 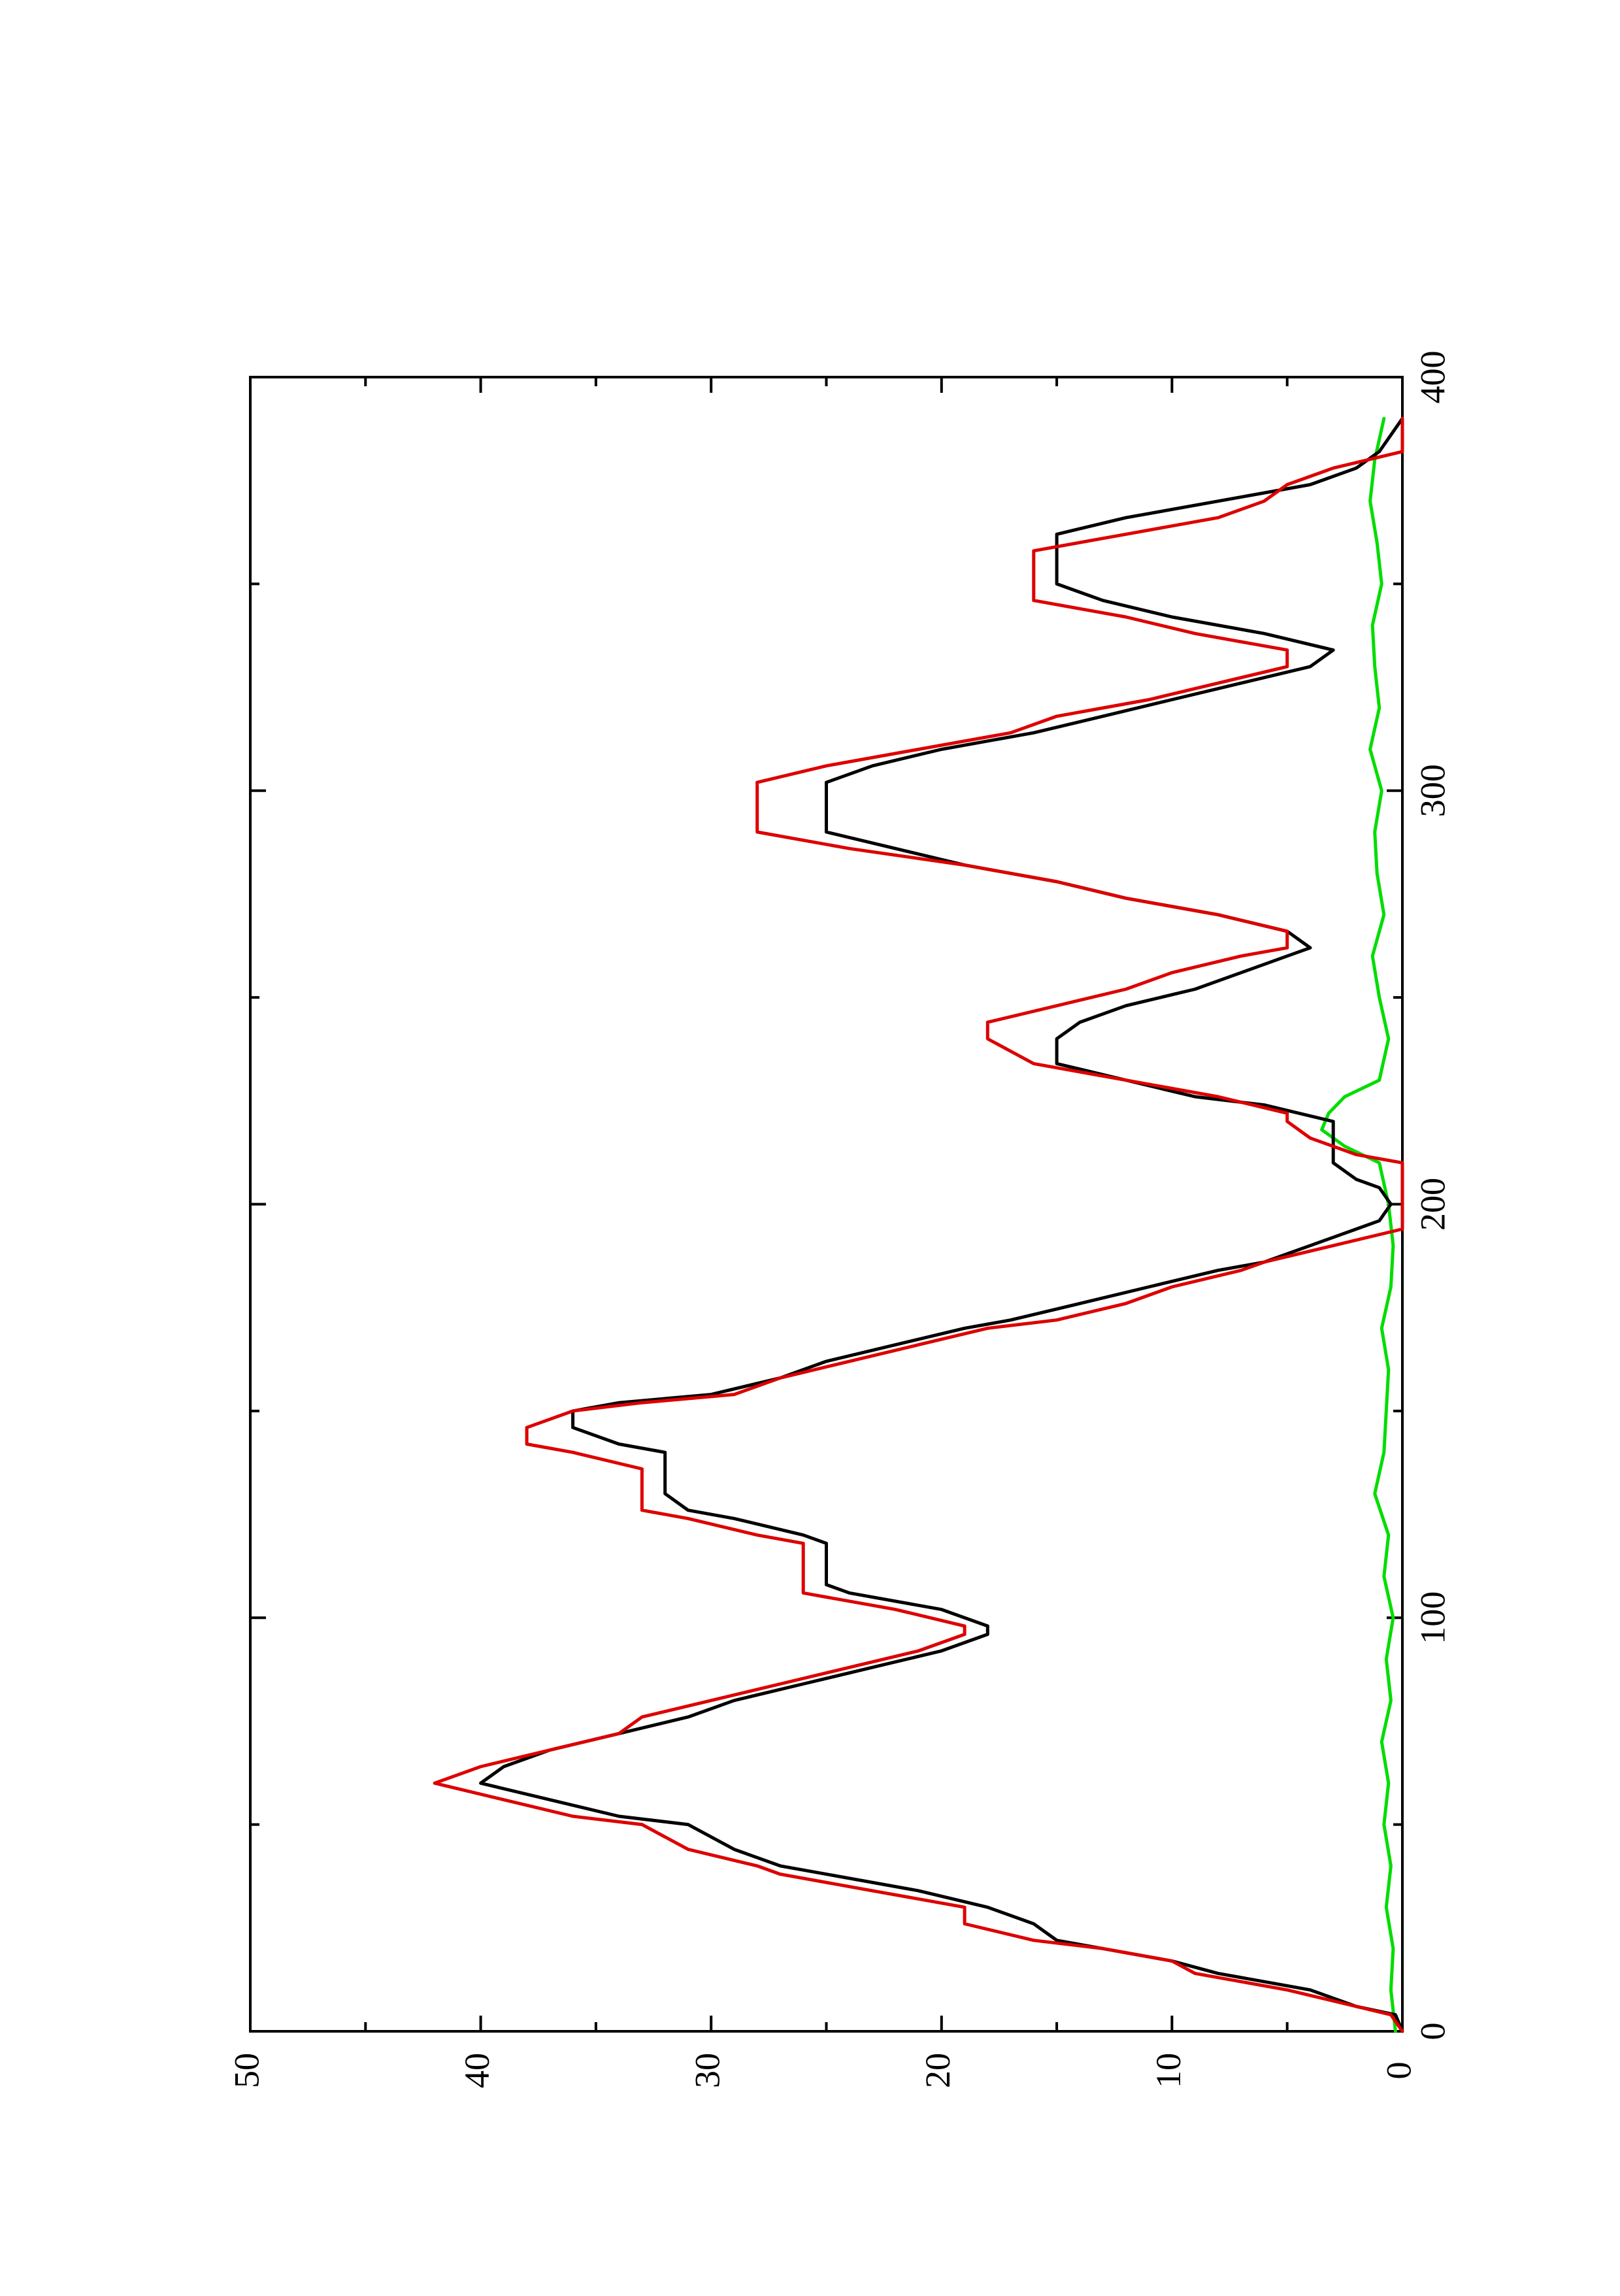 What do you see at coordinates (1432, 790) in the screenshot?
I see `x-tick-label: 300` at bounding box center [1432, 790].